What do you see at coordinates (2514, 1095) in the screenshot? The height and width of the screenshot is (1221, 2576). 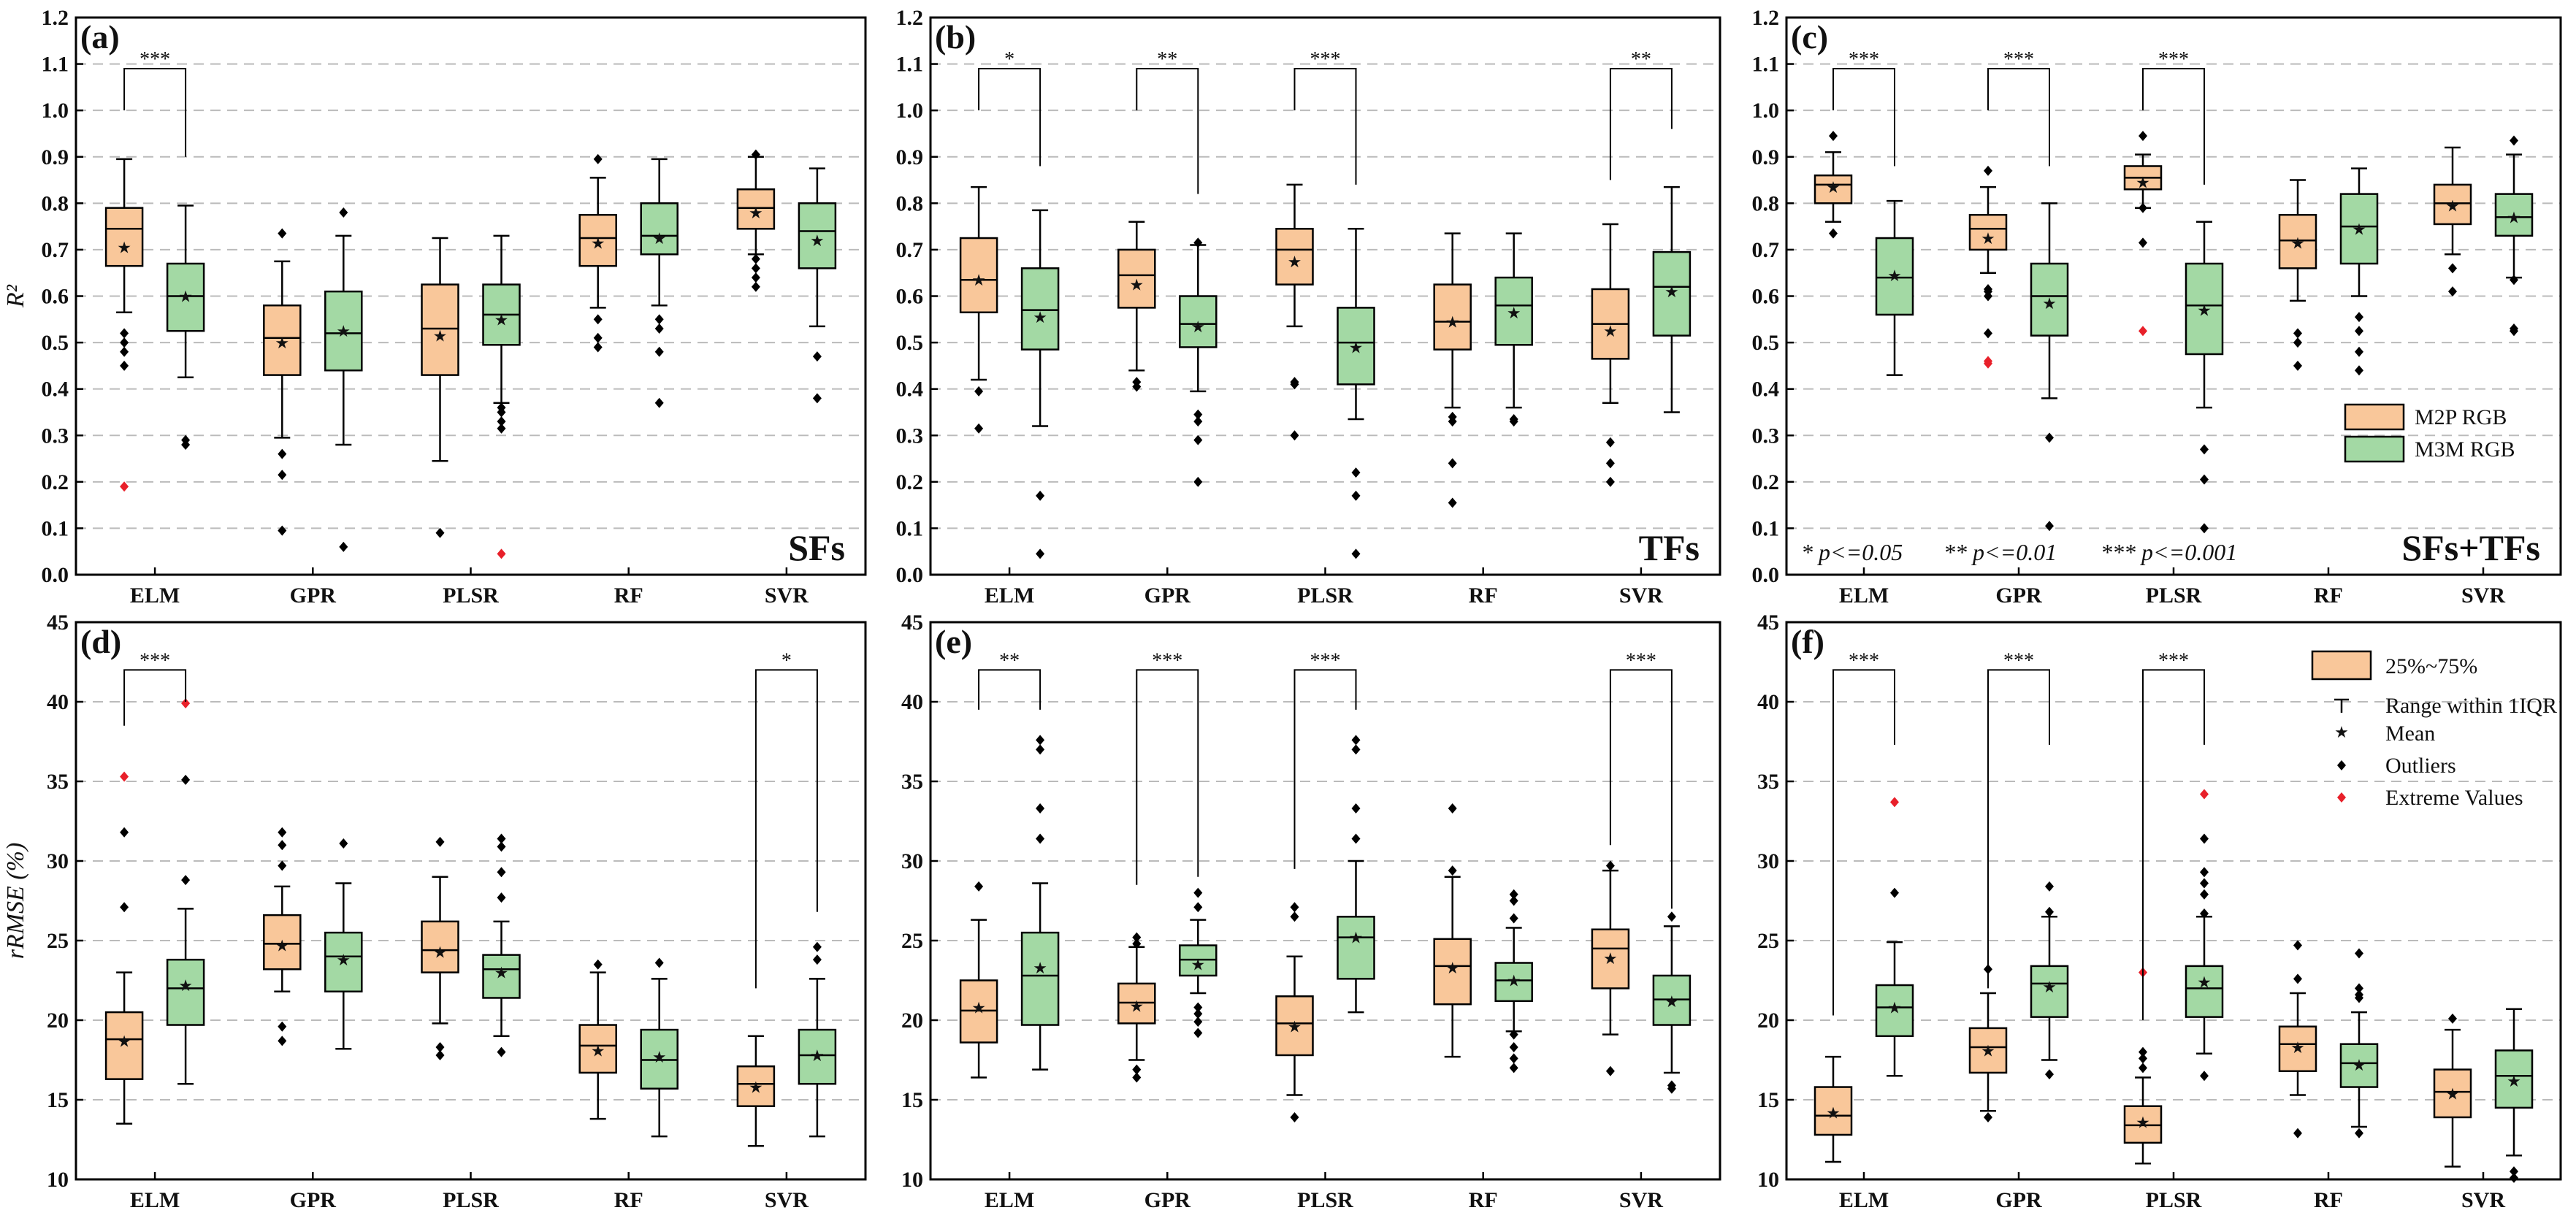 I see `box-m3m-rgb-svr: ★` at bounding box center [2514, 1095].